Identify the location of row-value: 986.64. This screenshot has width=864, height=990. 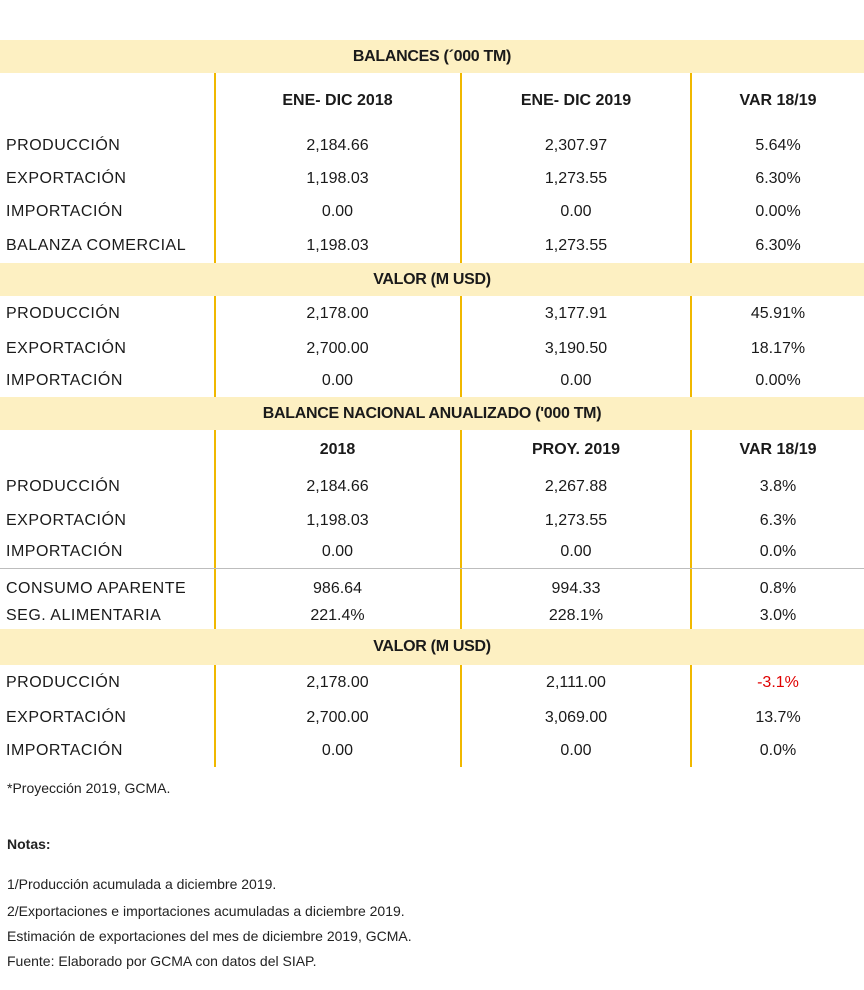
(337, 588).